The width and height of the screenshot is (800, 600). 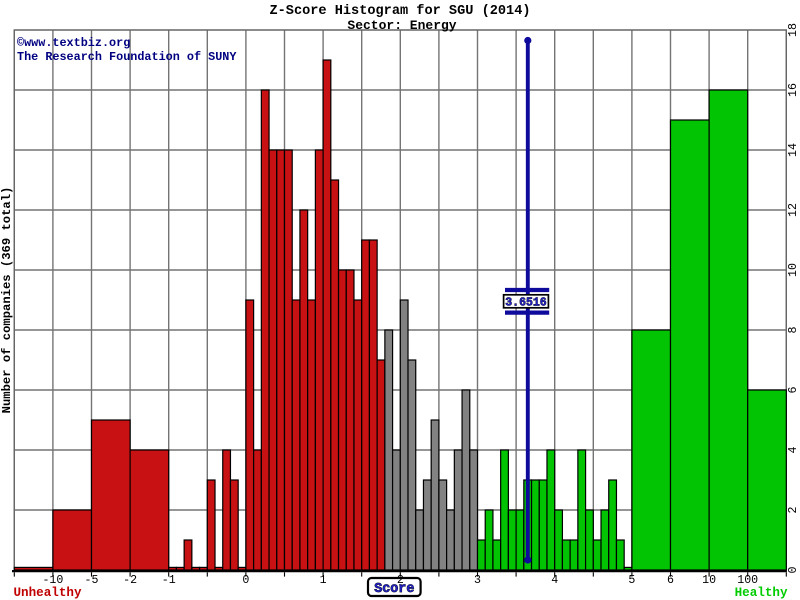 What do you see at coordinates (130, 580) in the screenshot?
I see `svg-text: -2` at bounding box center [130, 580].